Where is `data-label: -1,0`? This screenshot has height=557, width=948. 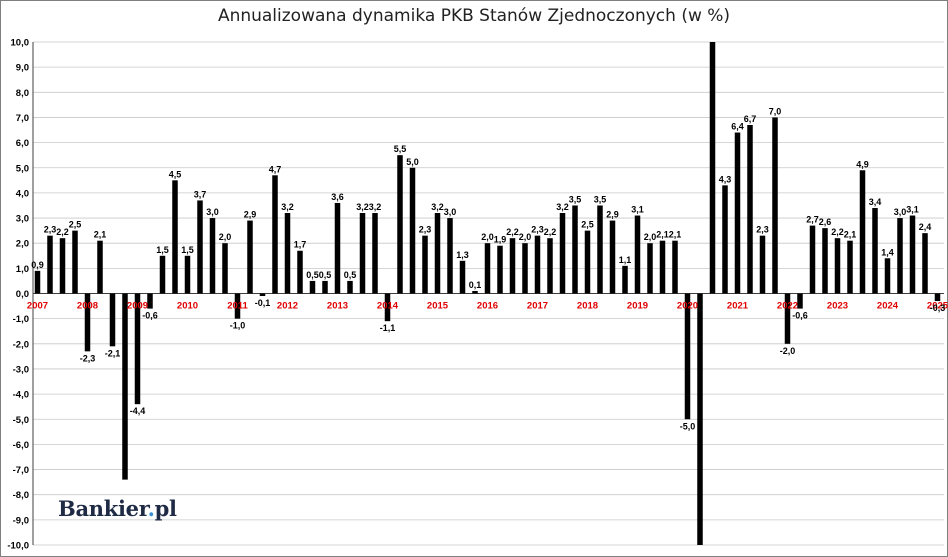 data-label: -1,0 is located at coordinates (238, 326).